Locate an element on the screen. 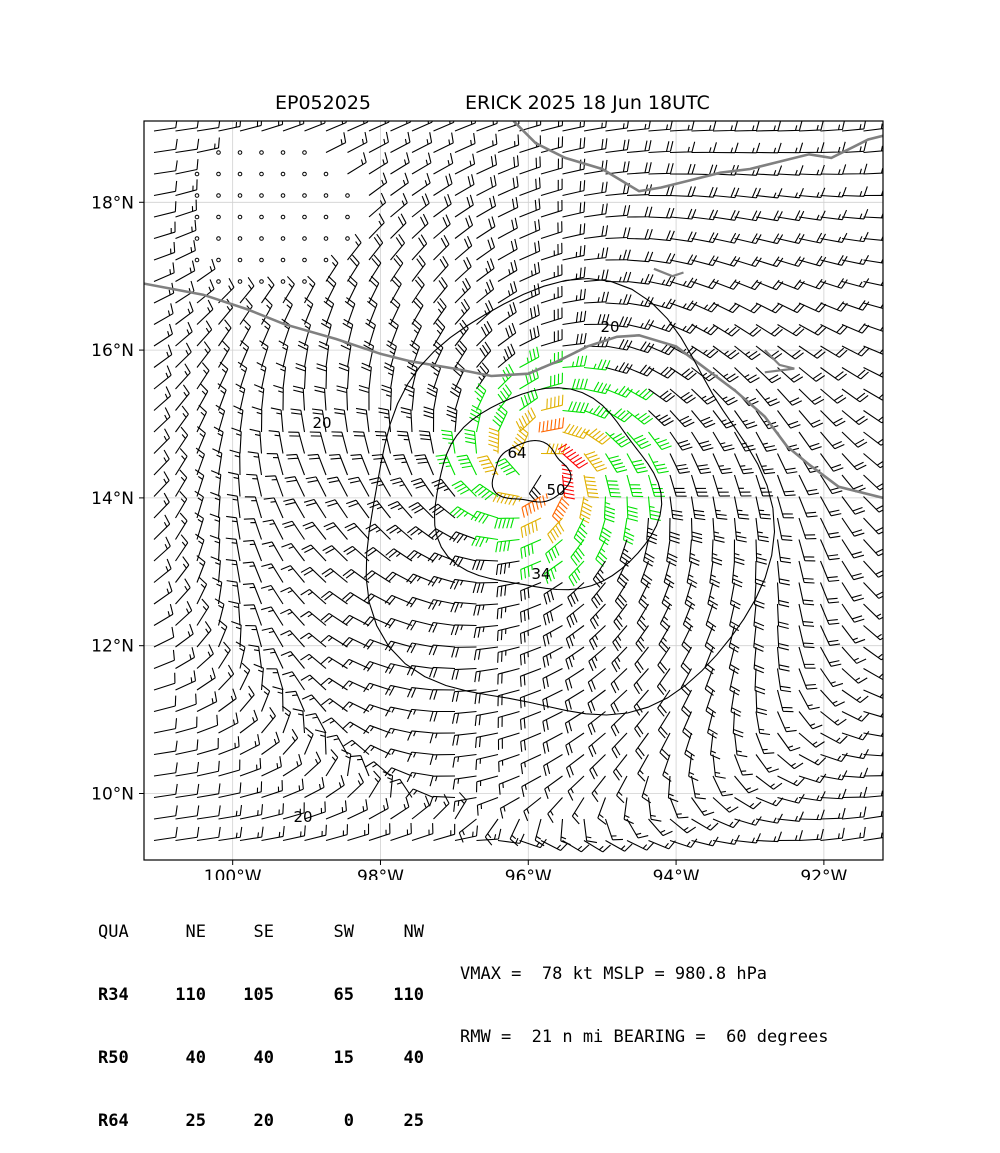  contour-label: 20 is located at coordinates (302, 817).